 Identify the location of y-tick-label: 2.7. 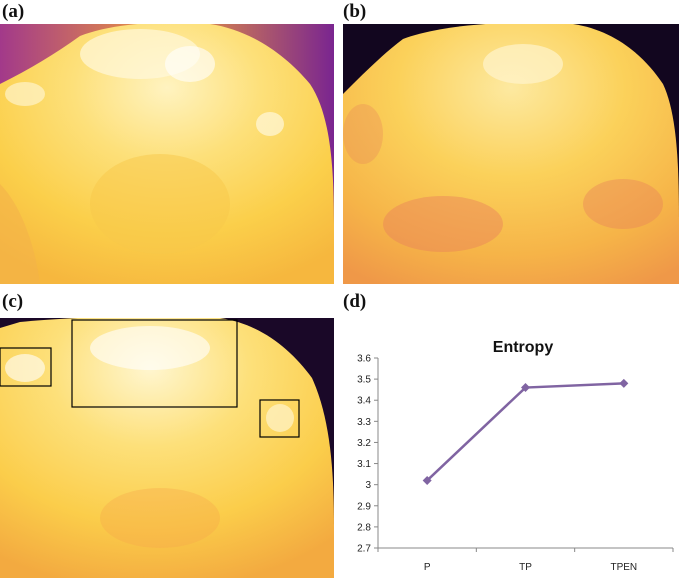
(364, 549).